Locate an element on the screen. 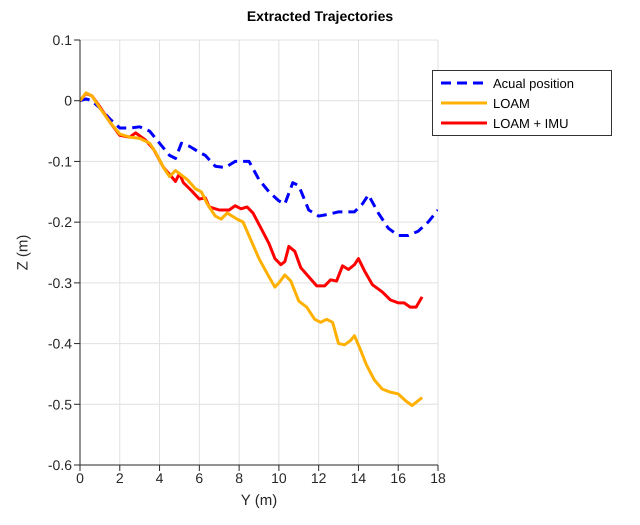  x-tick-label: 16 is located at coordinates (398, 478).